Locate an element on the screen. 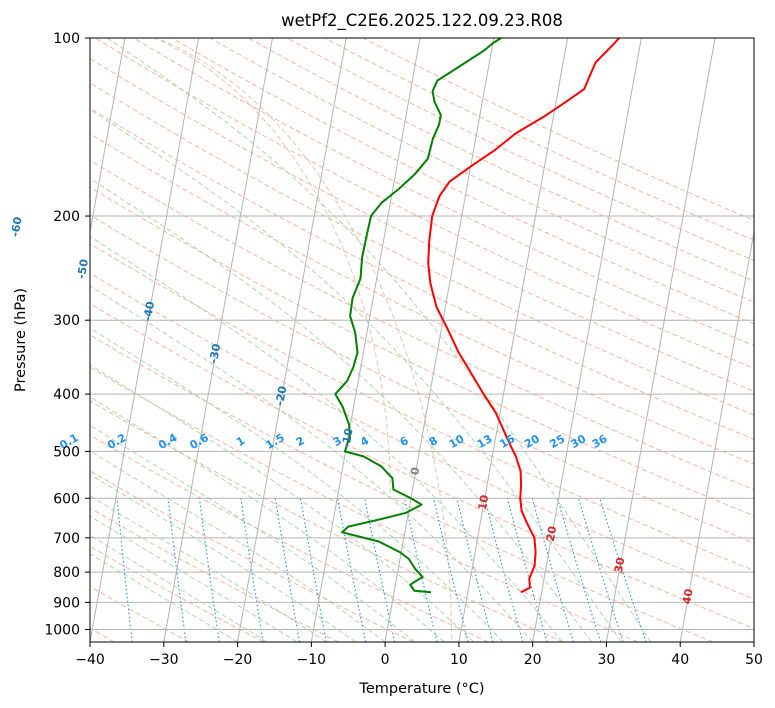 Image resolution: width=775 pixels, height=708 pixels. isotherm-label: 40 is located at coordinates (688, 597).